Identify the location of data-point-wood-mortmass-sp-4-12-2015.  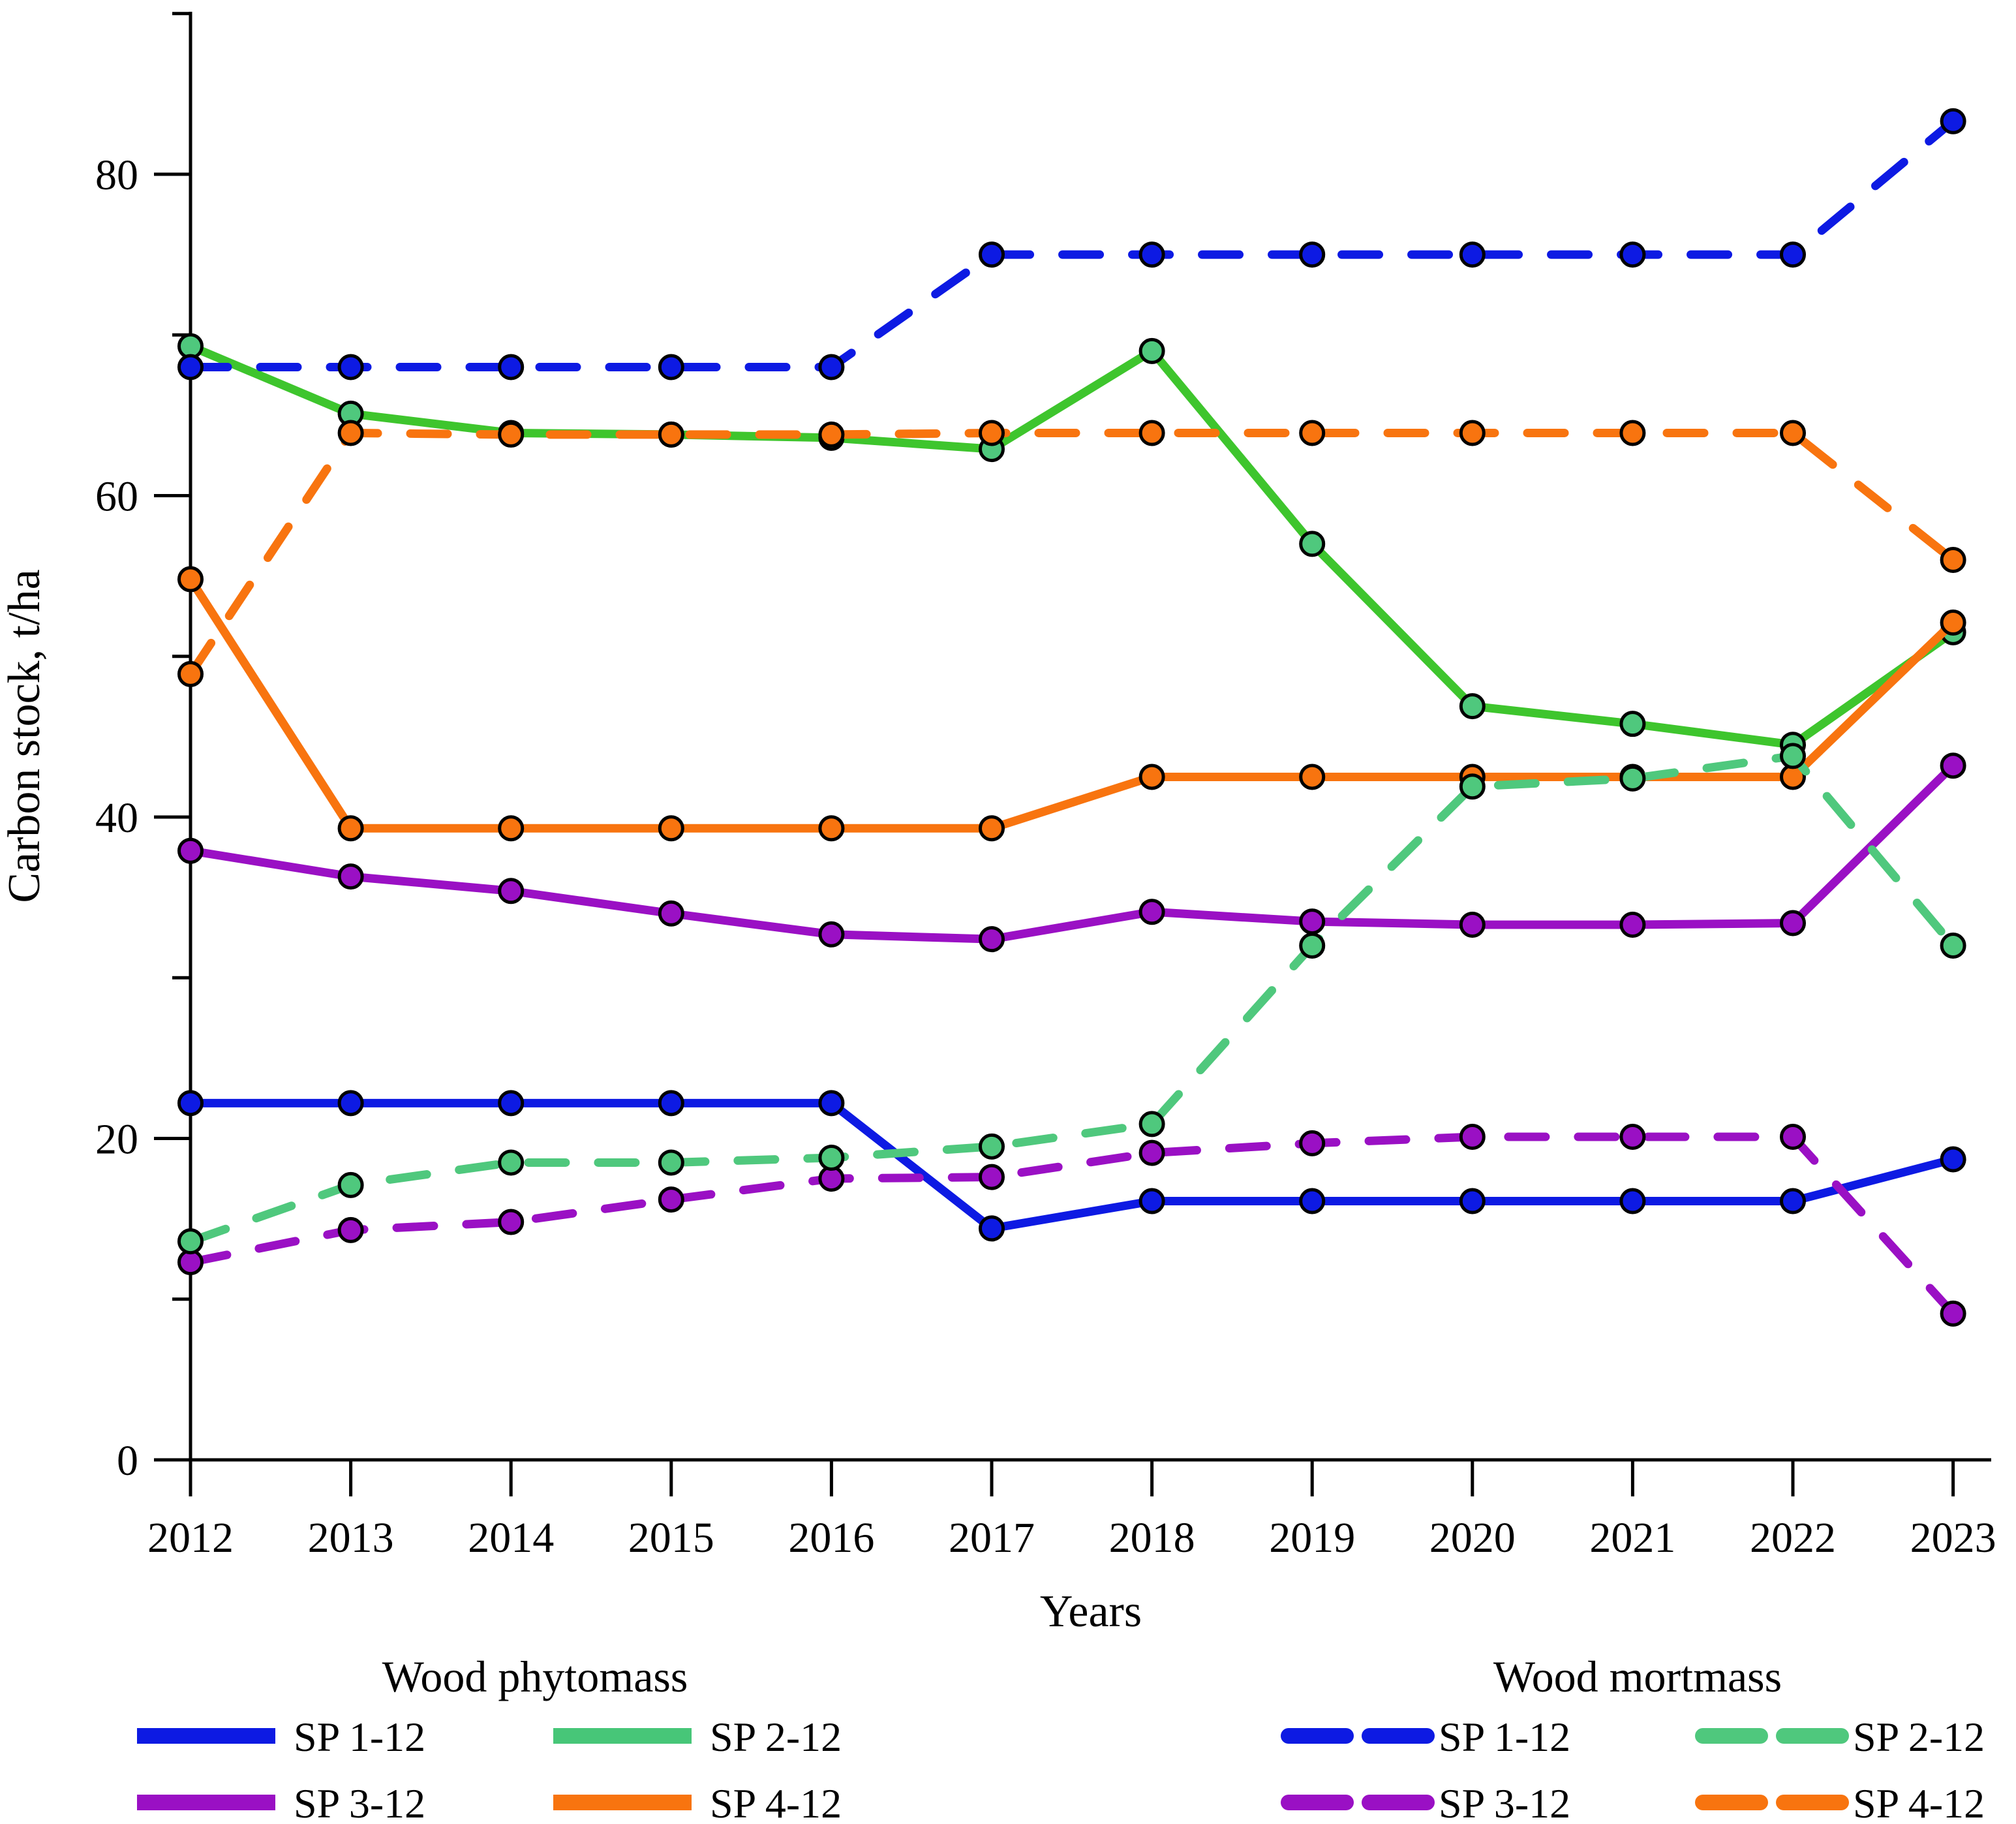
(671, 434).